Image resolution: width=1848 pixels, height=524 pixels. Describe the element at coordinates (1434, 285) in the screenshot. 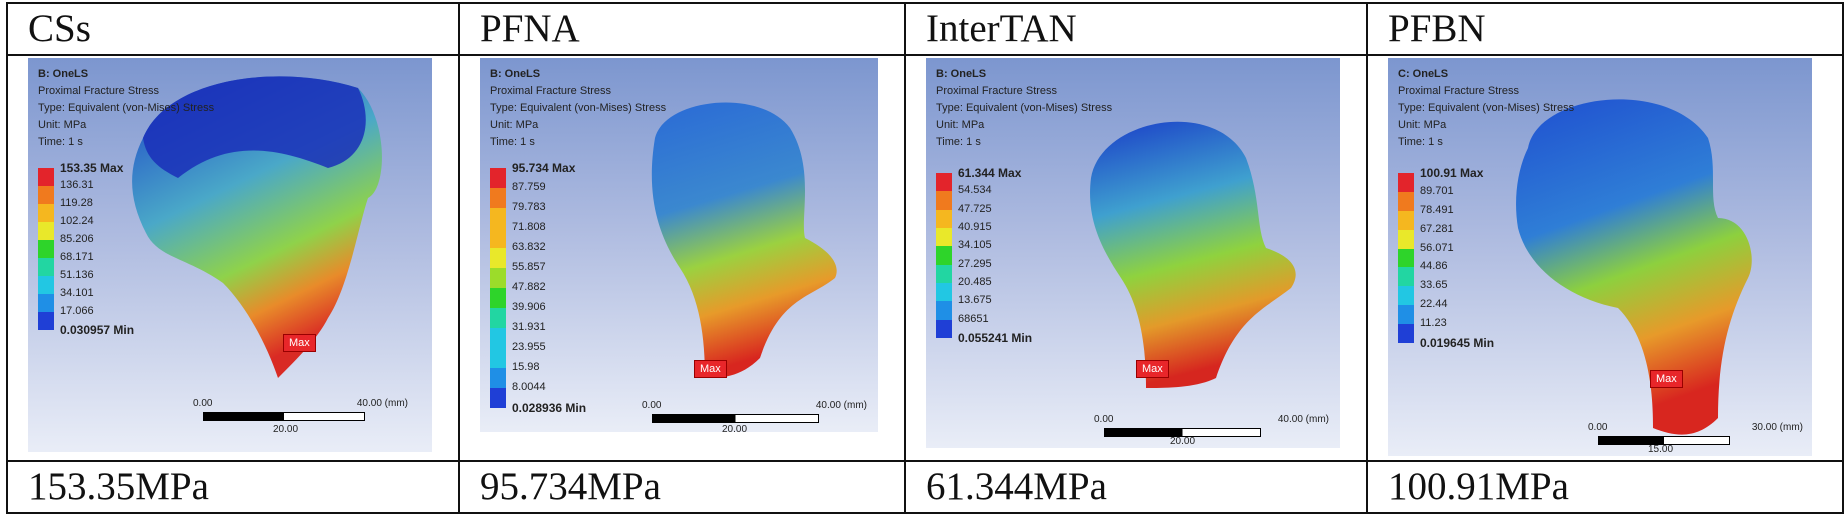

I see `legend-label: 33.65` at that location.